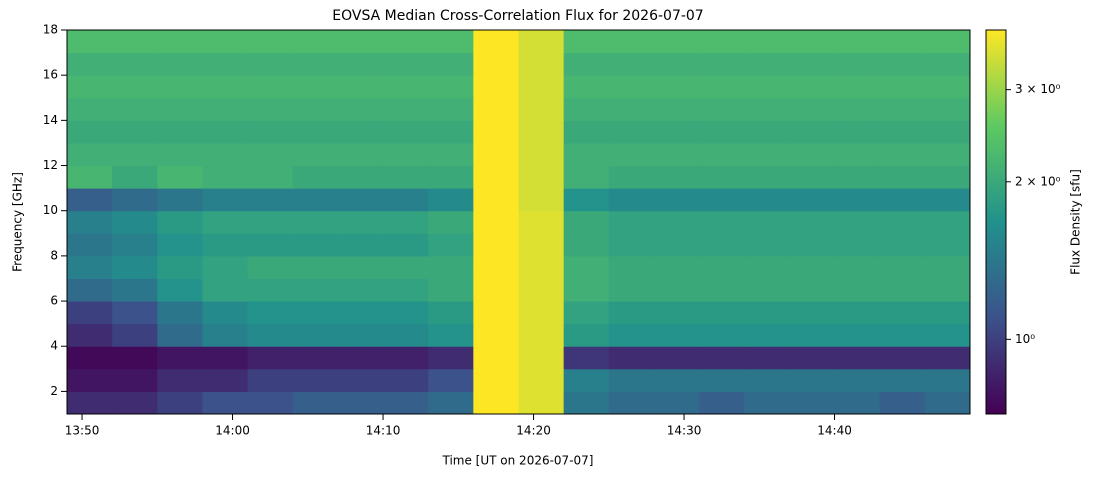 The width and height of the screenshot is (1093, 481). What do you see at coordinates (533, 431) in the screenshot?
I see `x-tick-label: 14:20` at bounding box center [533, 431].